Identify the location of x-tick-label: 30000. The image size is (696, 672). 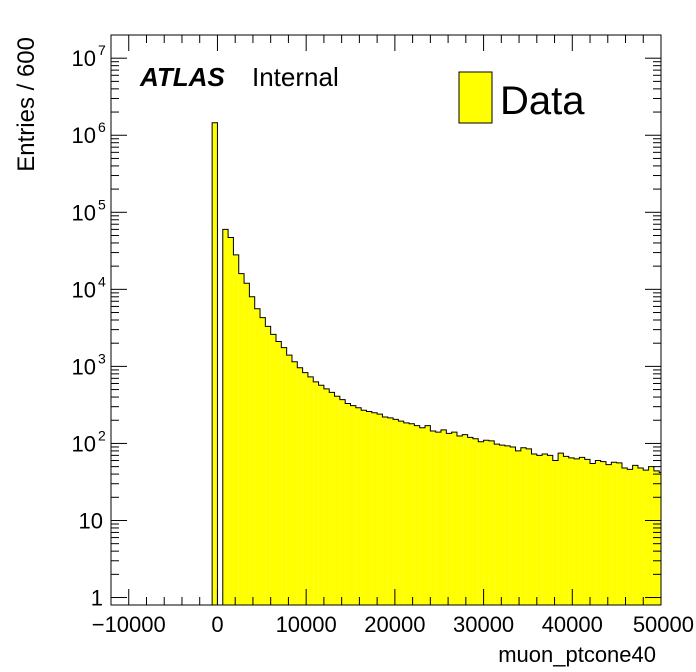
(483, 624).